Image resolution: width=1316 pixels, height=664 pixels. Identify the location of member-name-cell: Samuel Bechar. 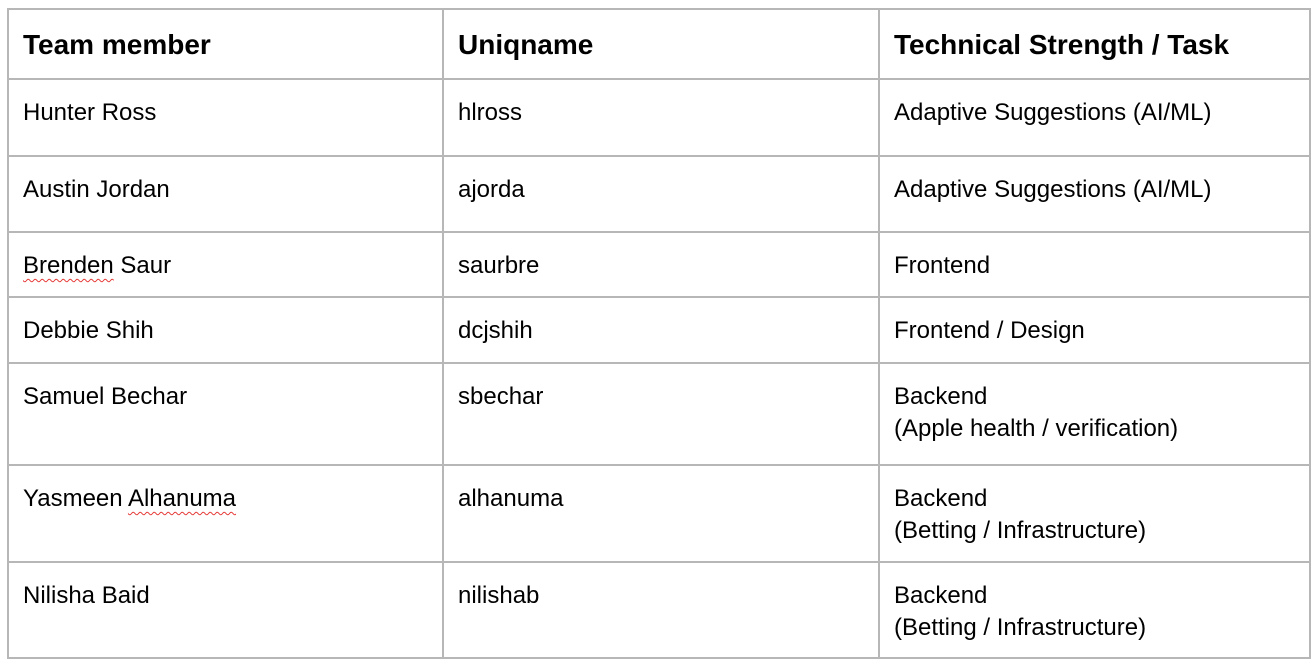
(225, 414).